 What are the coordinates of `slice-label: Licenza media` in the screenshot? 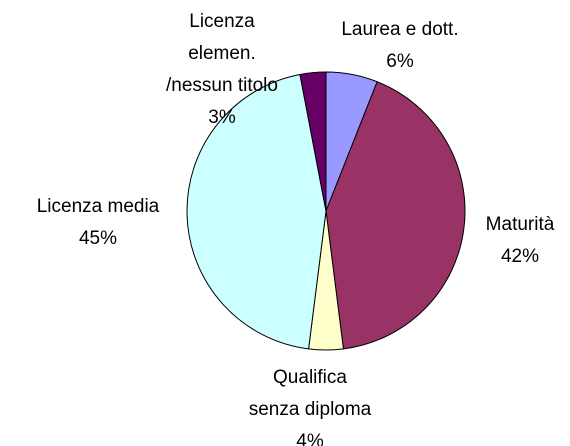 It's located at (98, 206).